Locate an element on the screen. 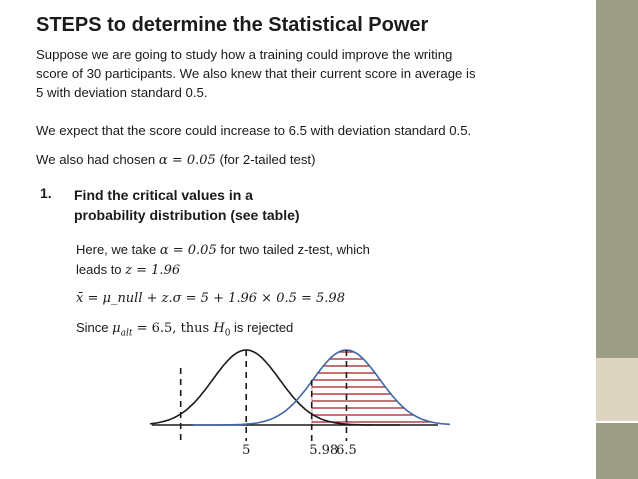 This screenshot has height=479, width=638. explain-part2: for two tailed z-test, which is located at coordinates (293, 249).